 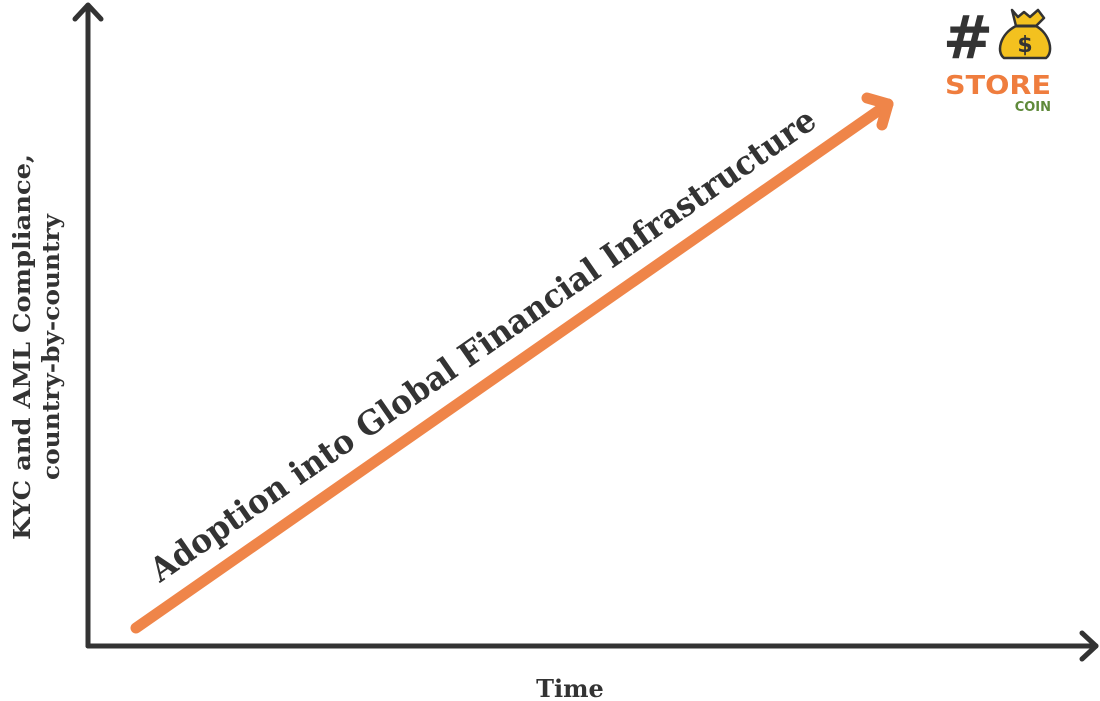 I want to click on logo-word-coin: COIN, so click(x=1033, y=107).